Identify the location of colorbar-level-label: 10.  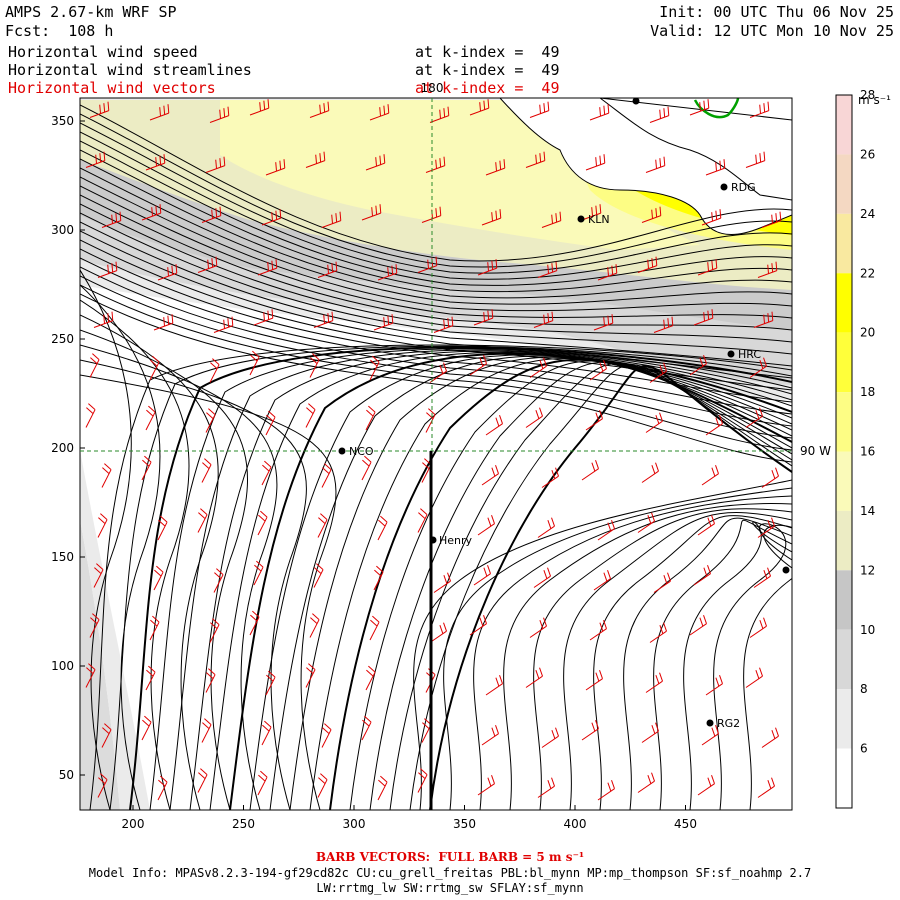
(867, 630).